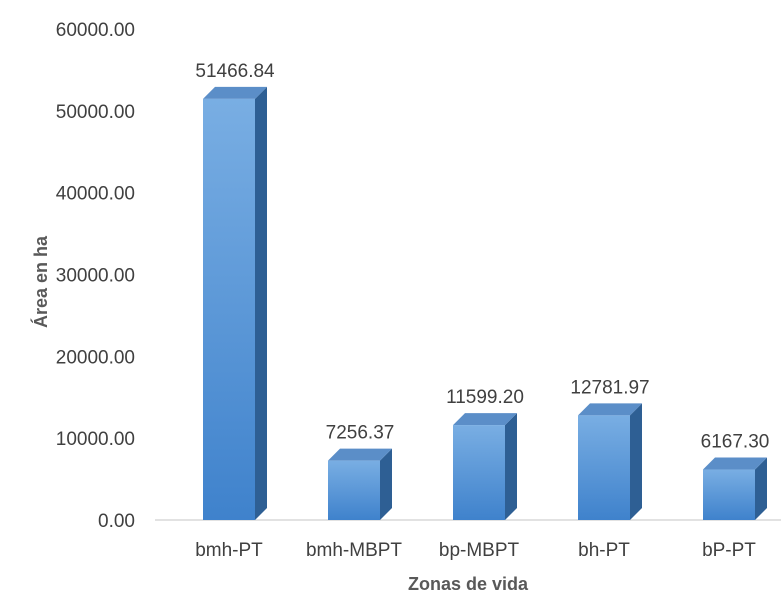 The width and height of the screenshot is (781, 596). I want to click on y-tick-label: 30000.00, so click(95, 276).